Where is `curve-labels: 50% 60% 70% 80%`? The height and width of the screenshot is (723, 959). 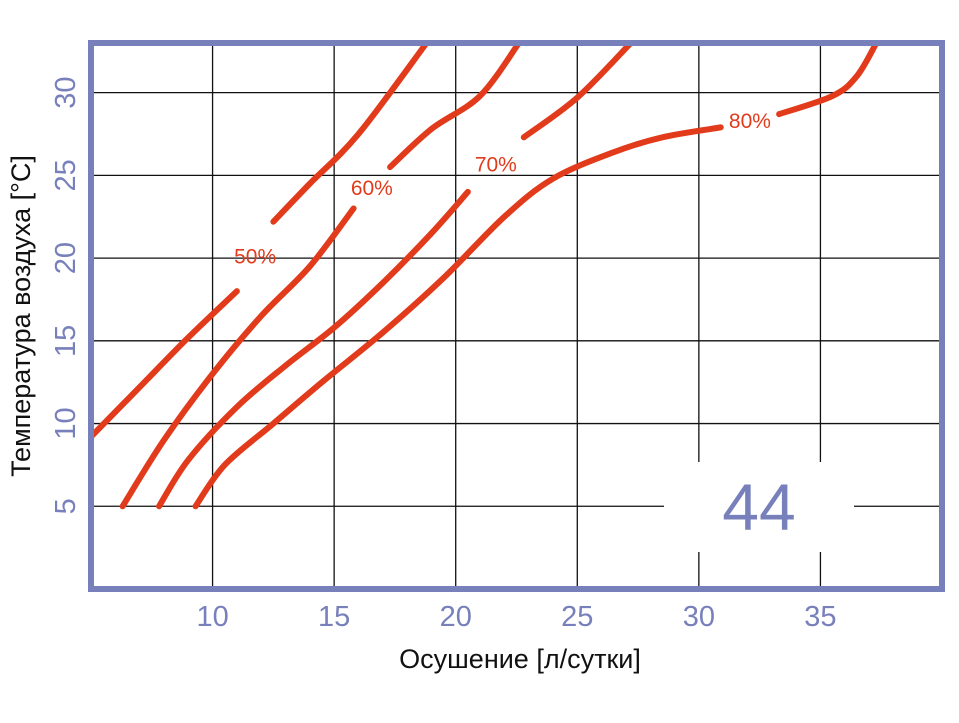 curve-labels: 50% 60% 70% 80% is located at coordinates (502, 189).